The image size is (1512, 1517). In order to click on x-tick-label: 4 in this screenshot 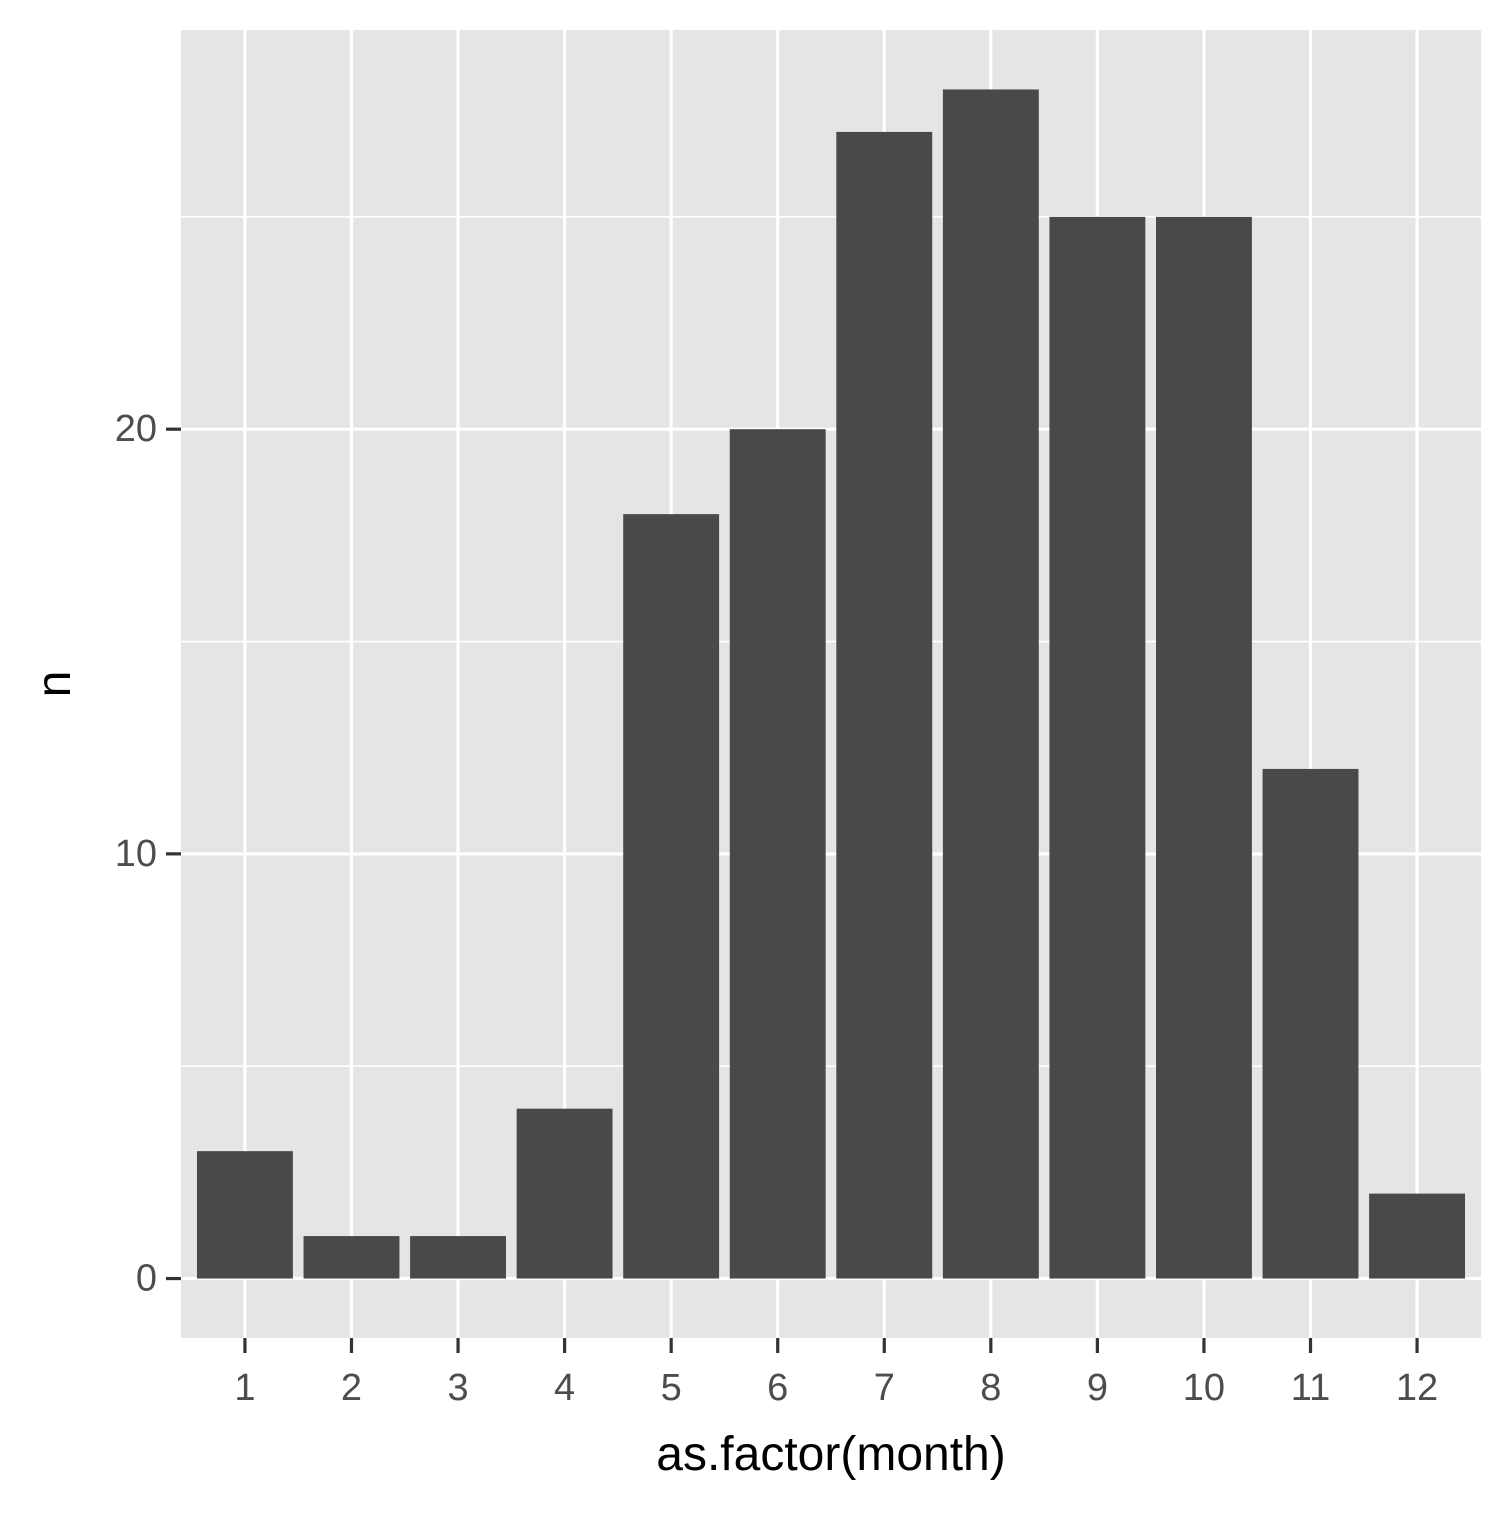, I will do `click(564, 1388)`.